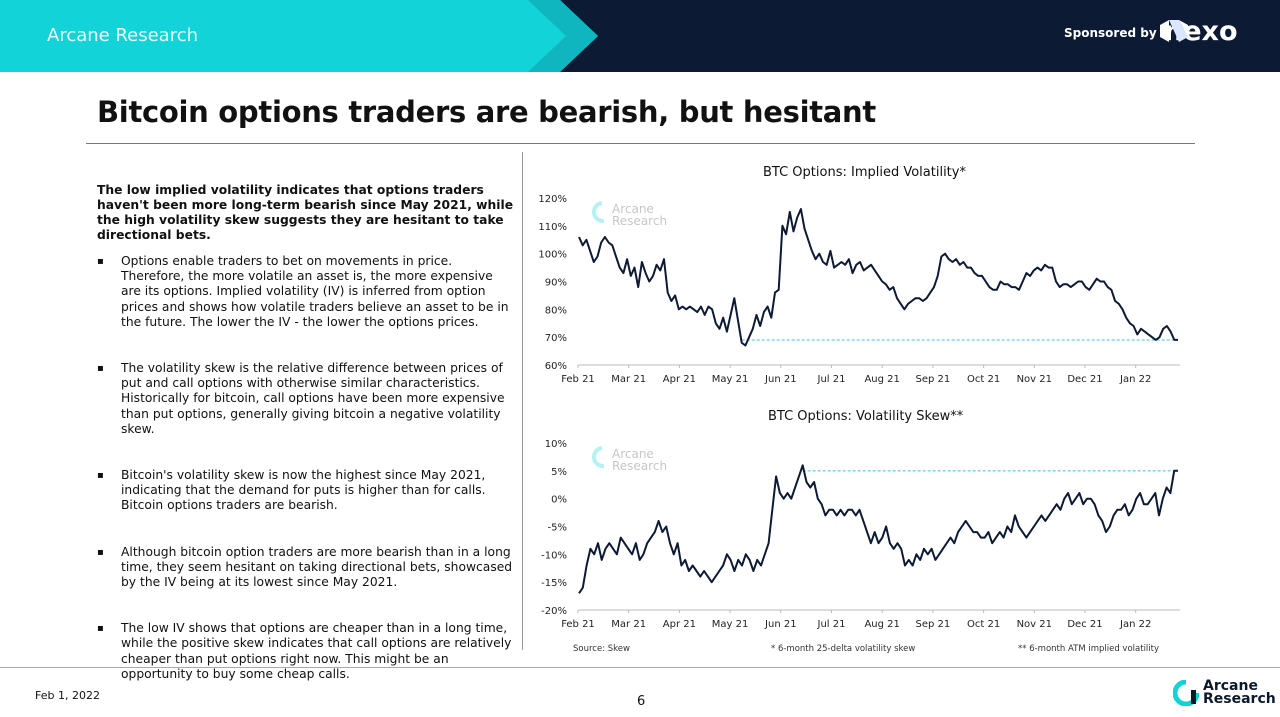  Describe the element at coordinates (730, 624) in the screenshot. I see `skew-x-tick-label: May 21` at that location.